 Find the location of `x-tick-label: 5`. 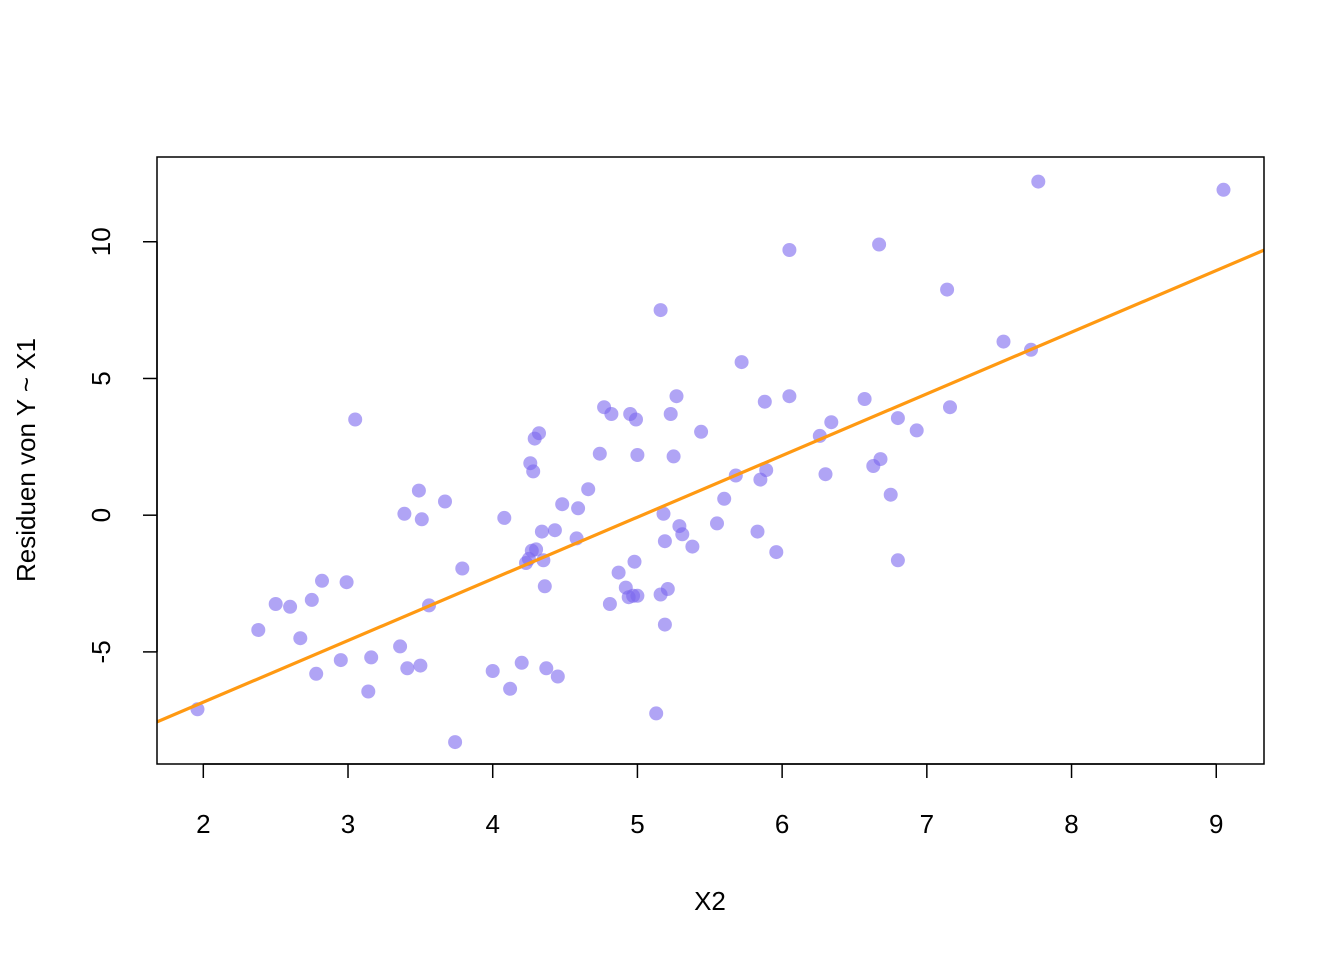

x-tick-label: 5 is located at coordinates (637, 824).